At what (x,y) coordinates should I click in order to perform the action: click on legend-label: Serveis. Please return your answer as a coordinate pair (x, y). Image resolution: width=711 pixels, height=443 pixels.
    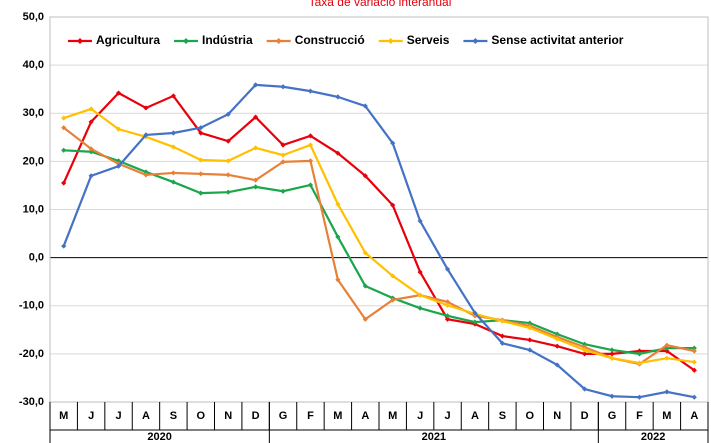
    Looking at the image, I should click on (428, 40).